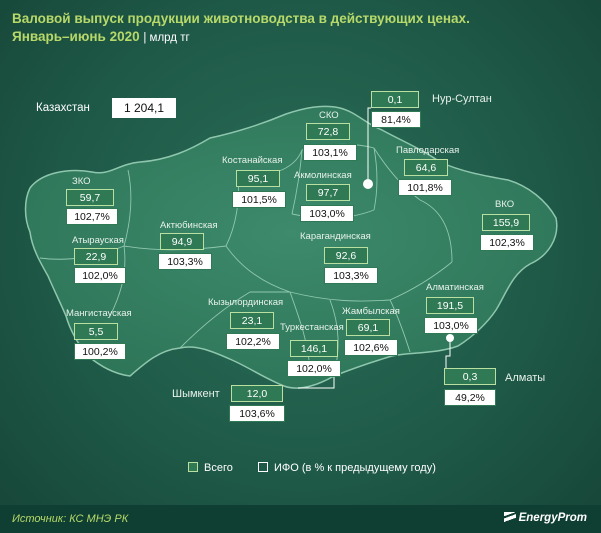 The width and height of the screenshot is (601, 533). What do you see at coordinates (316, 381) in the screenshot?
I see `shymkent-leader` at bounding box center [316, 381].